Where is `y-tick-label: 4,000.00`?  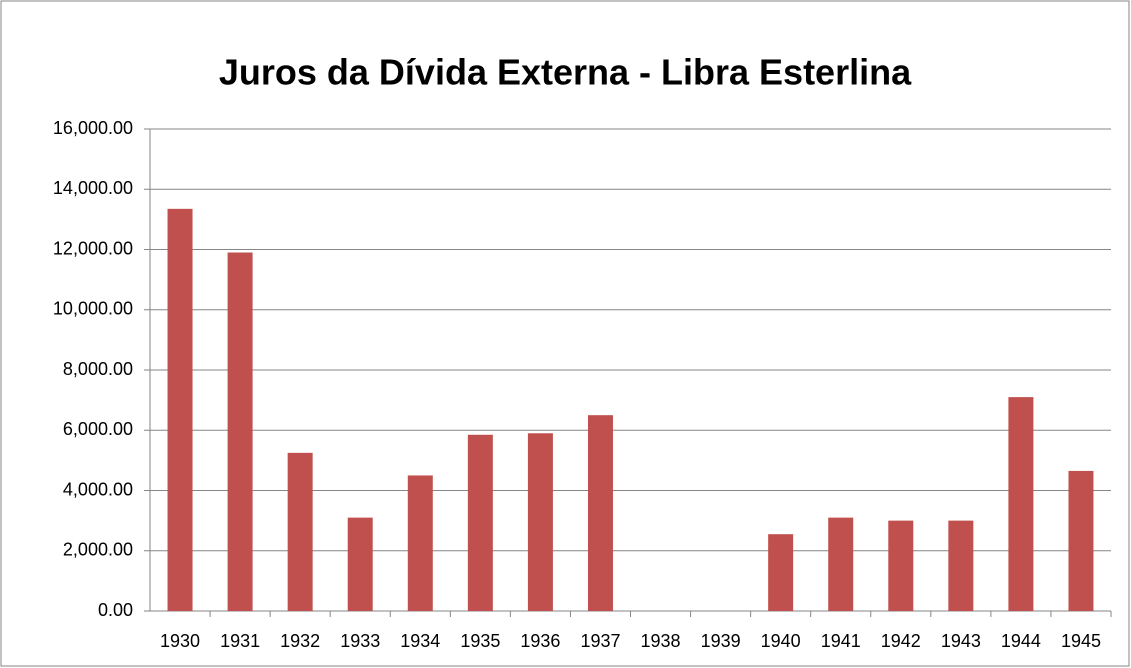
y-tick-label: 4,000.00 is located at coordinates (98, 489).